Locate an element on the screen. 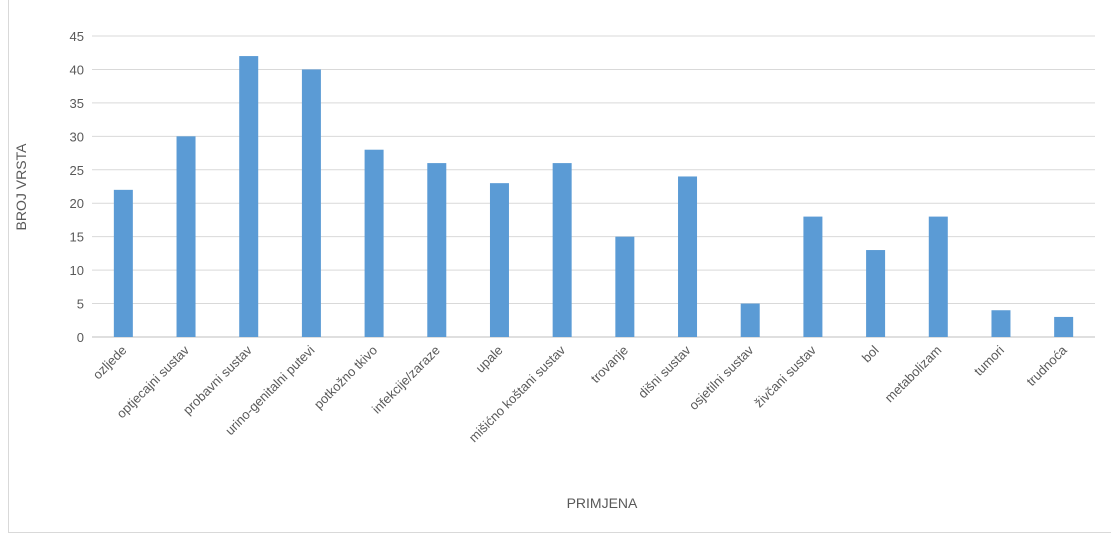 The height and width of the screenshot is (534, 1112). x-tick-label: metabolizam is located at coordinates (913, 374).